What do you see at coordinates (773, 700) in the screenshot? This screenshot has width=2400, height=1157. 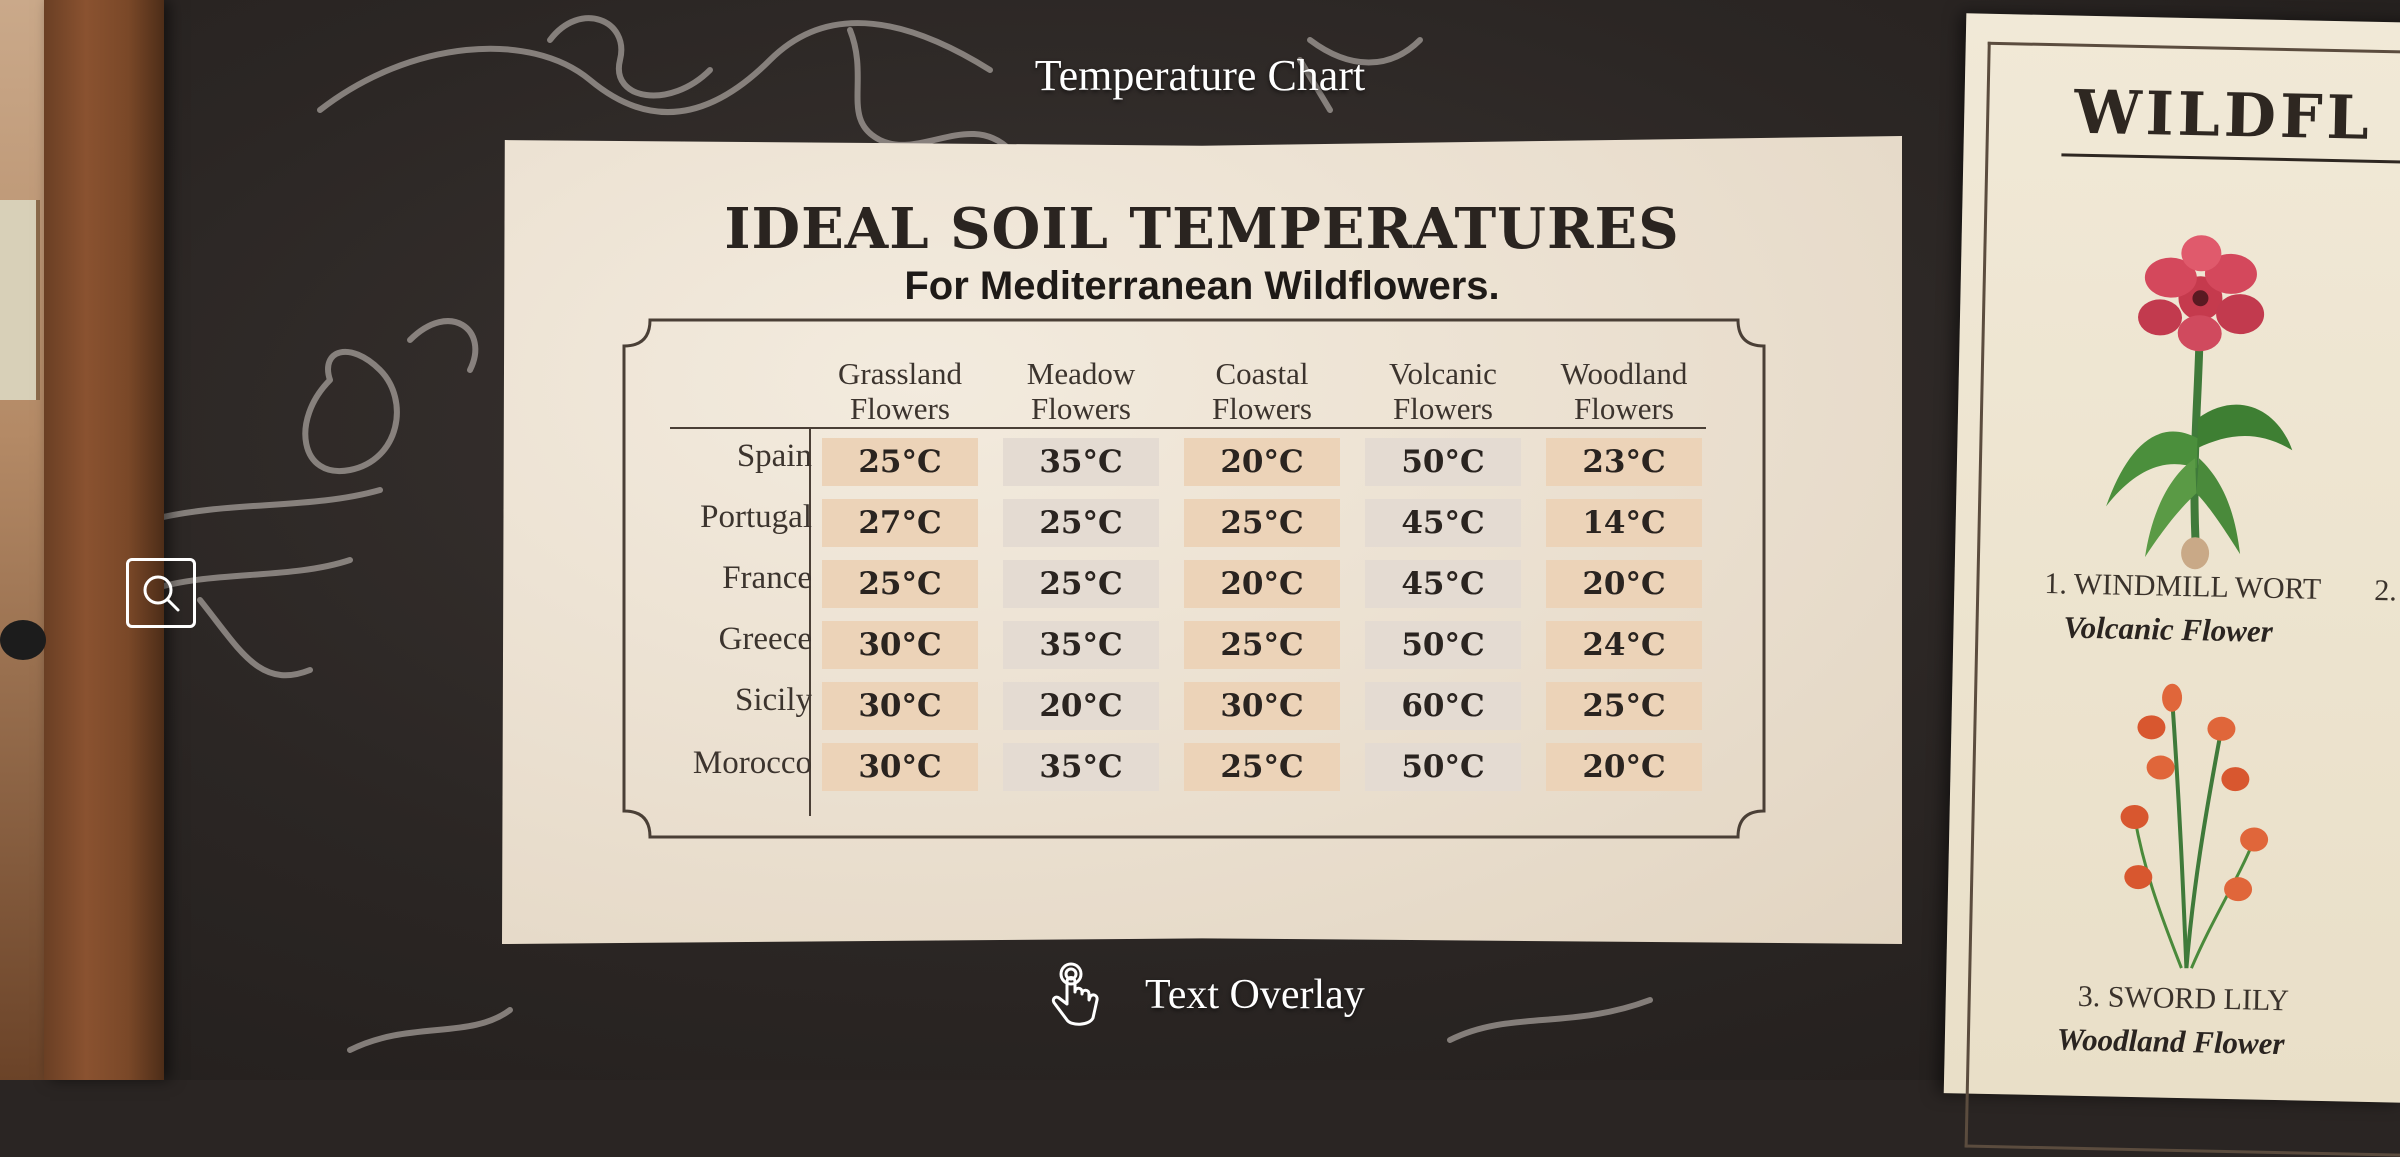 I see `row-label-sicily: Sicily` at bounding box center [773, 700].